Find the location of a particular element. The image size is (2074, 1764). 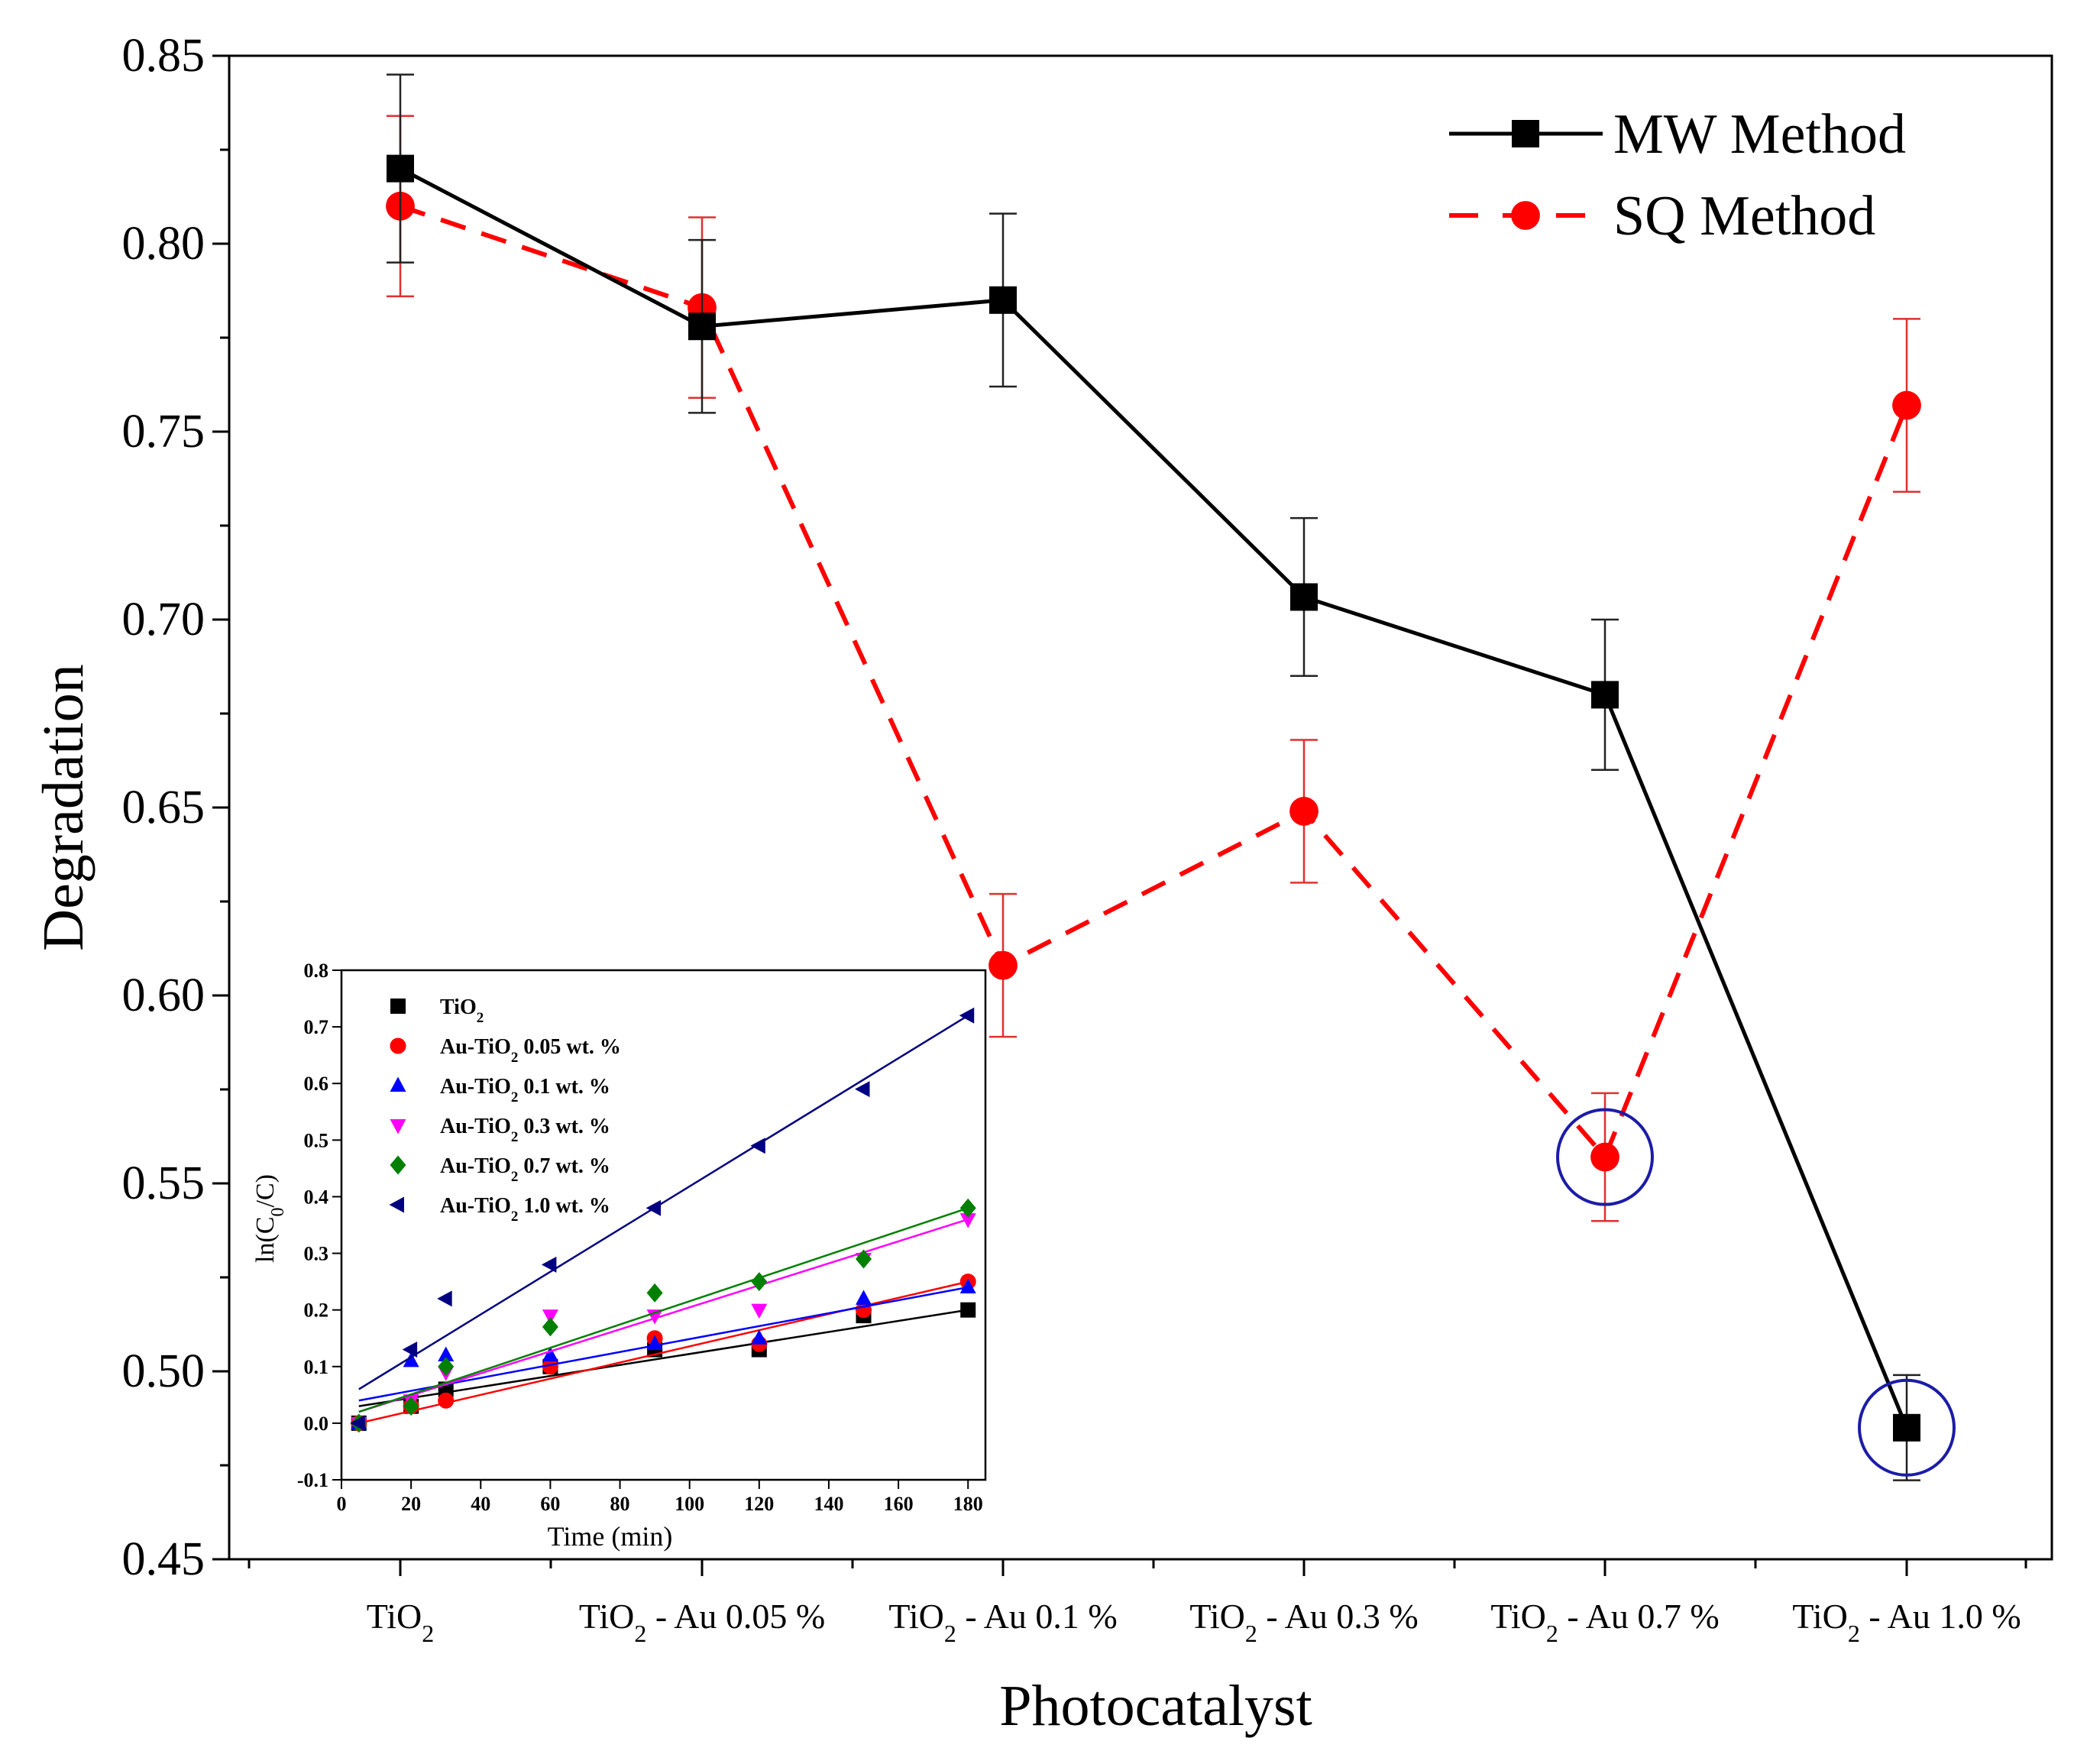

inset-legend-label: Au-TiO2 0.3 wt. % is located at coordinates (525, 1130).